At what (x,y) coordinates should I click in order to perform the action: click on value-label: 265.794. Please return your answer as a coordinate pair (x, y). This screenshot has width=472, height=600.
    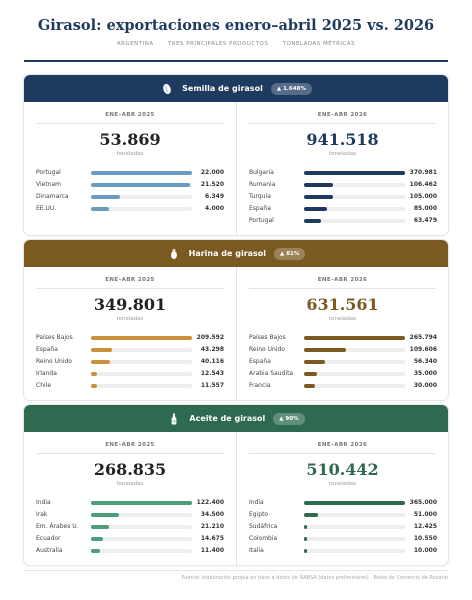
    Looking at the image, I should click on (423, 337).